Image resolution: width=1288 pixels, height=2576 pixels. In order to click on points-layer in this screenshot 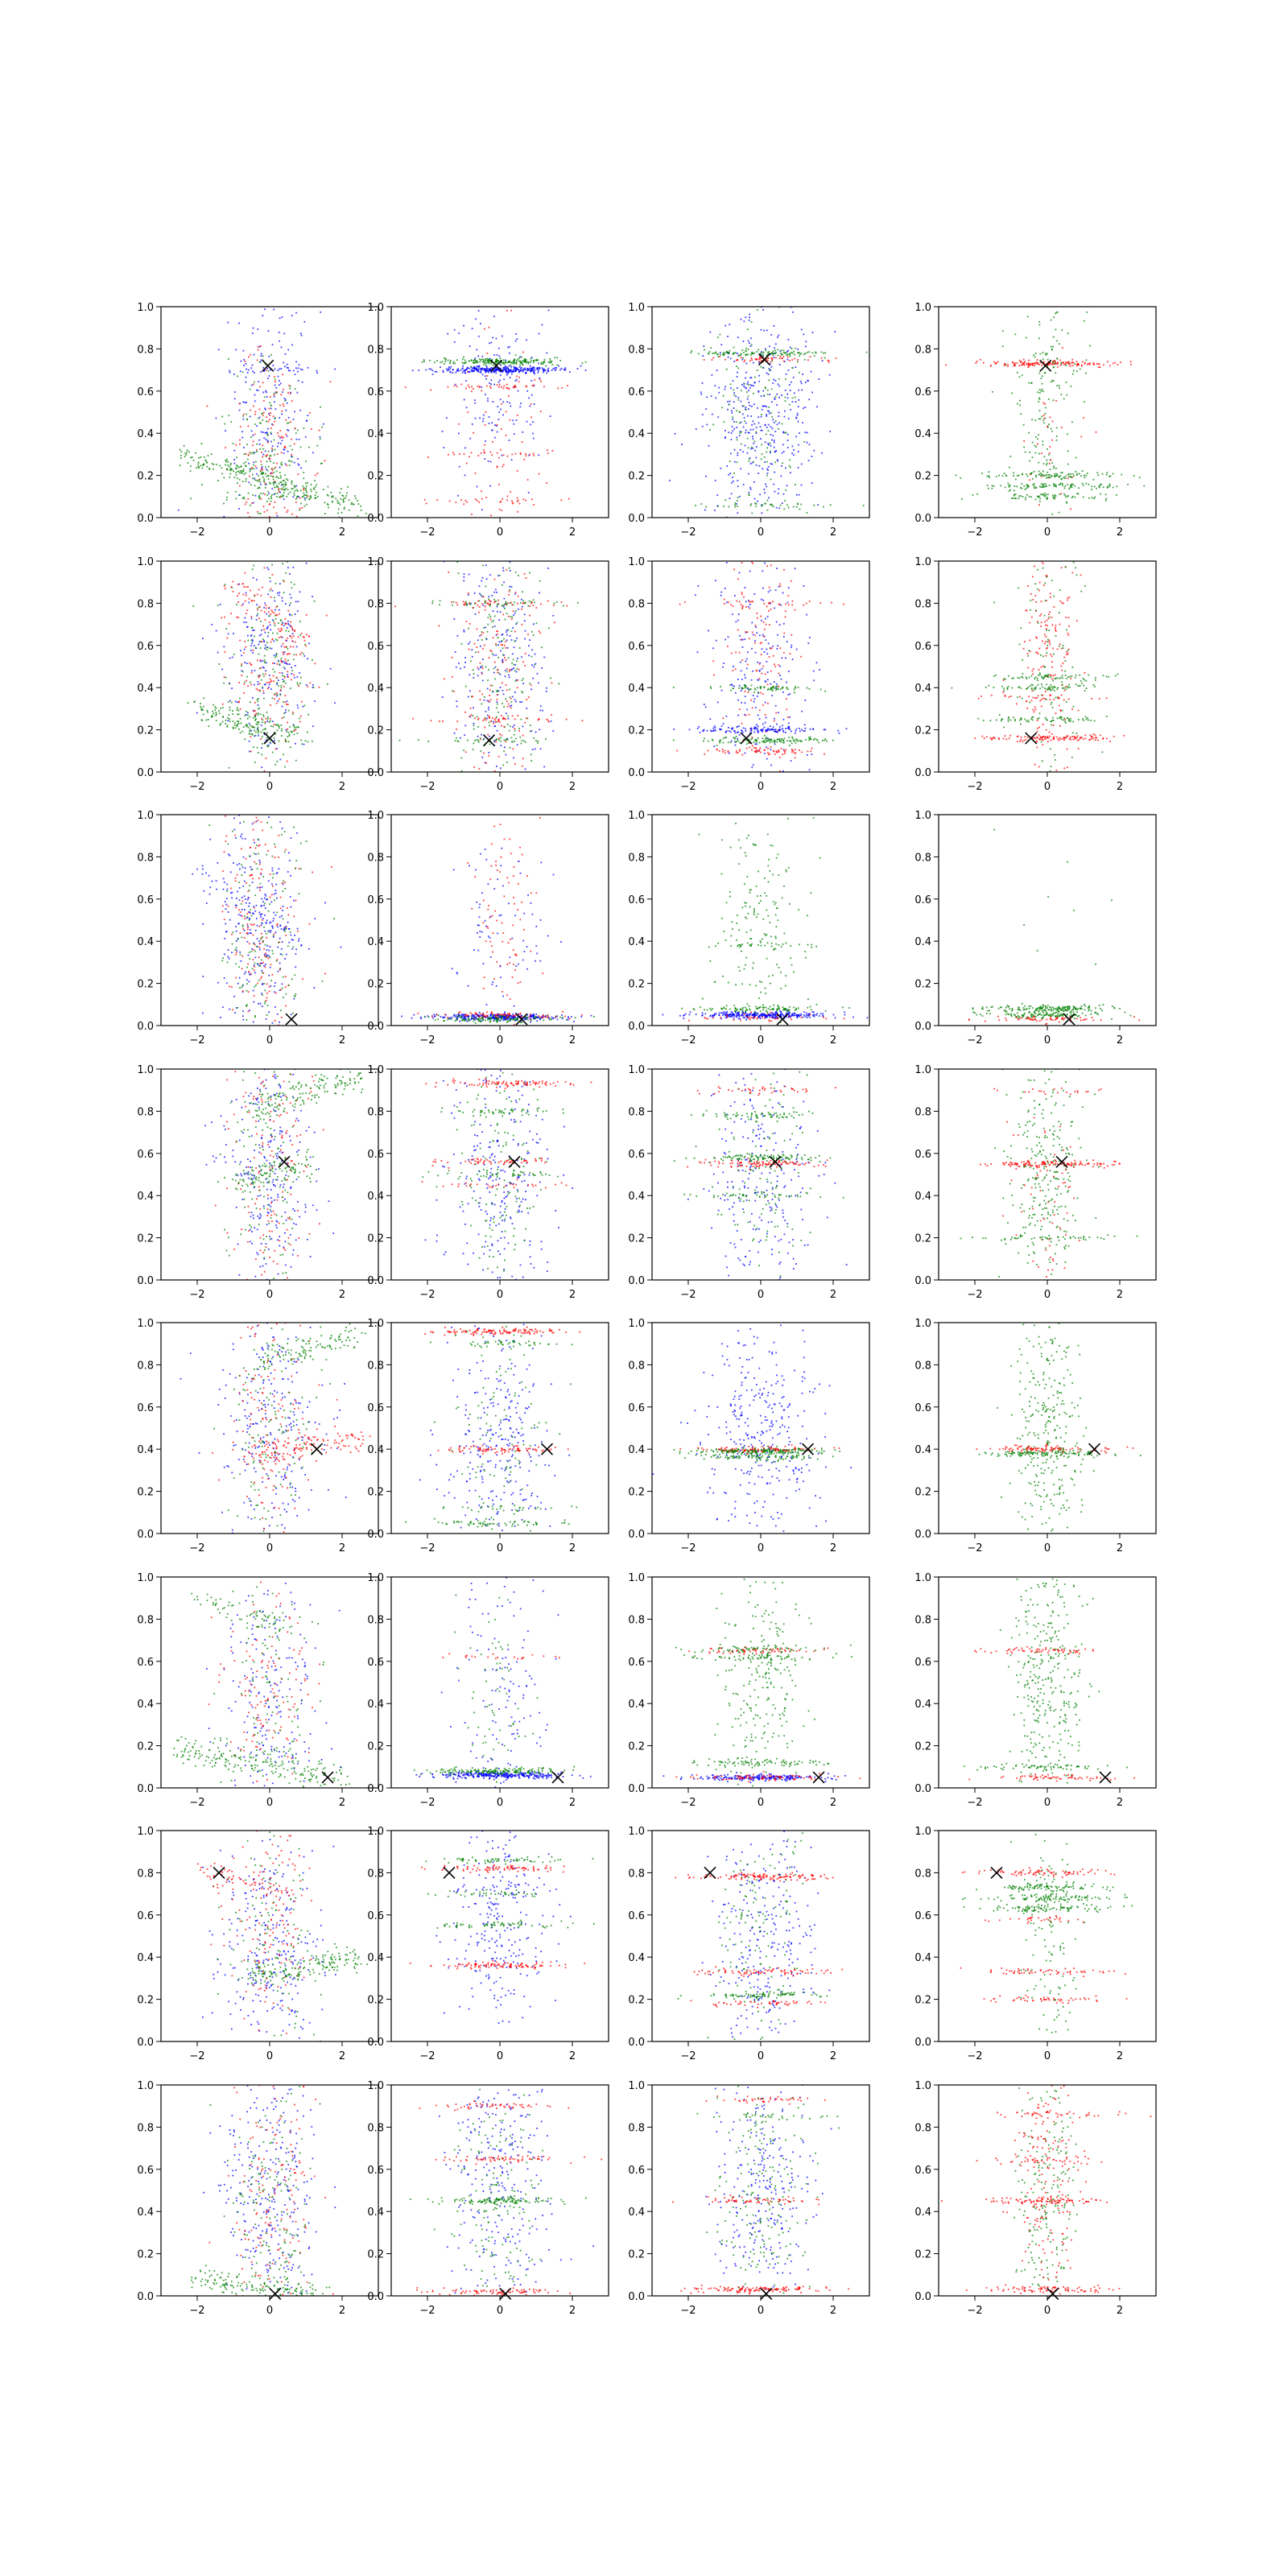, I will do `click(1045, 413)`.